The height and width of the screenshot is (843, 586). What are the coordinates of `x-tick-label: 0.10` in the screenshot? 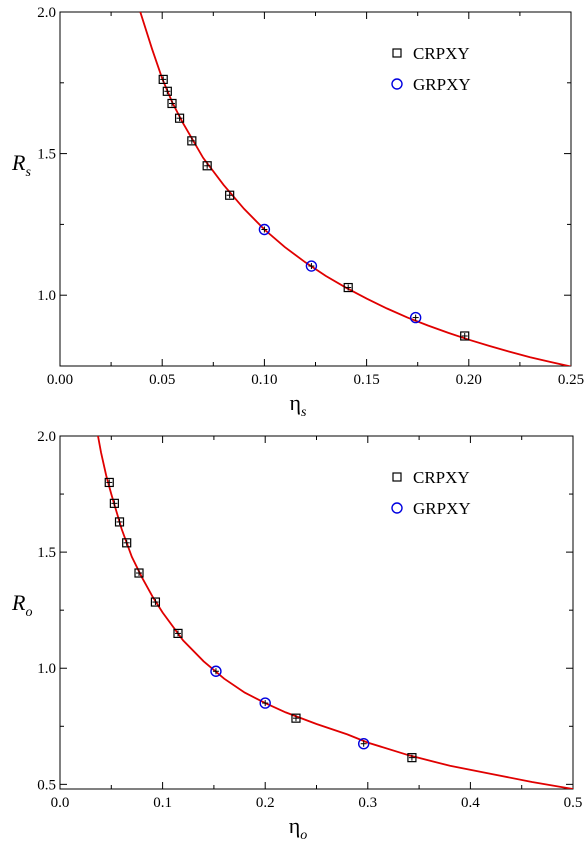 It's located at (264, 380).